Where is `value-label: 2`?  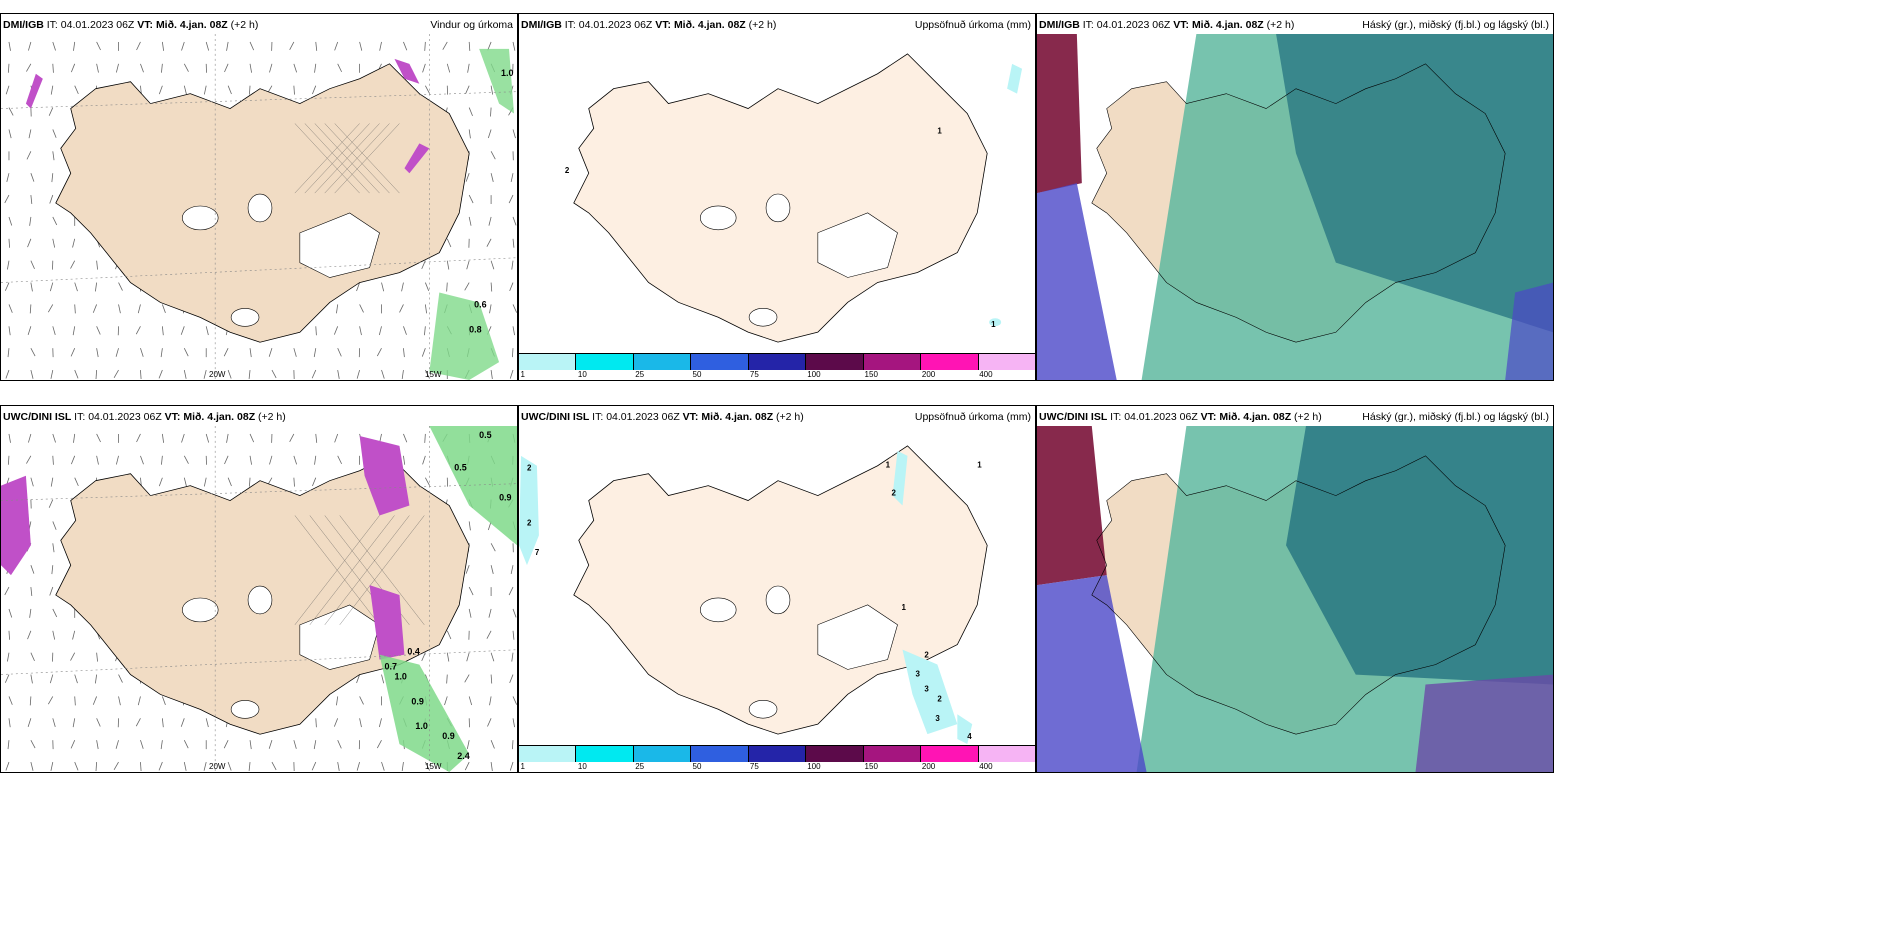 value-label: 2 is located at coordinates (529, 522).